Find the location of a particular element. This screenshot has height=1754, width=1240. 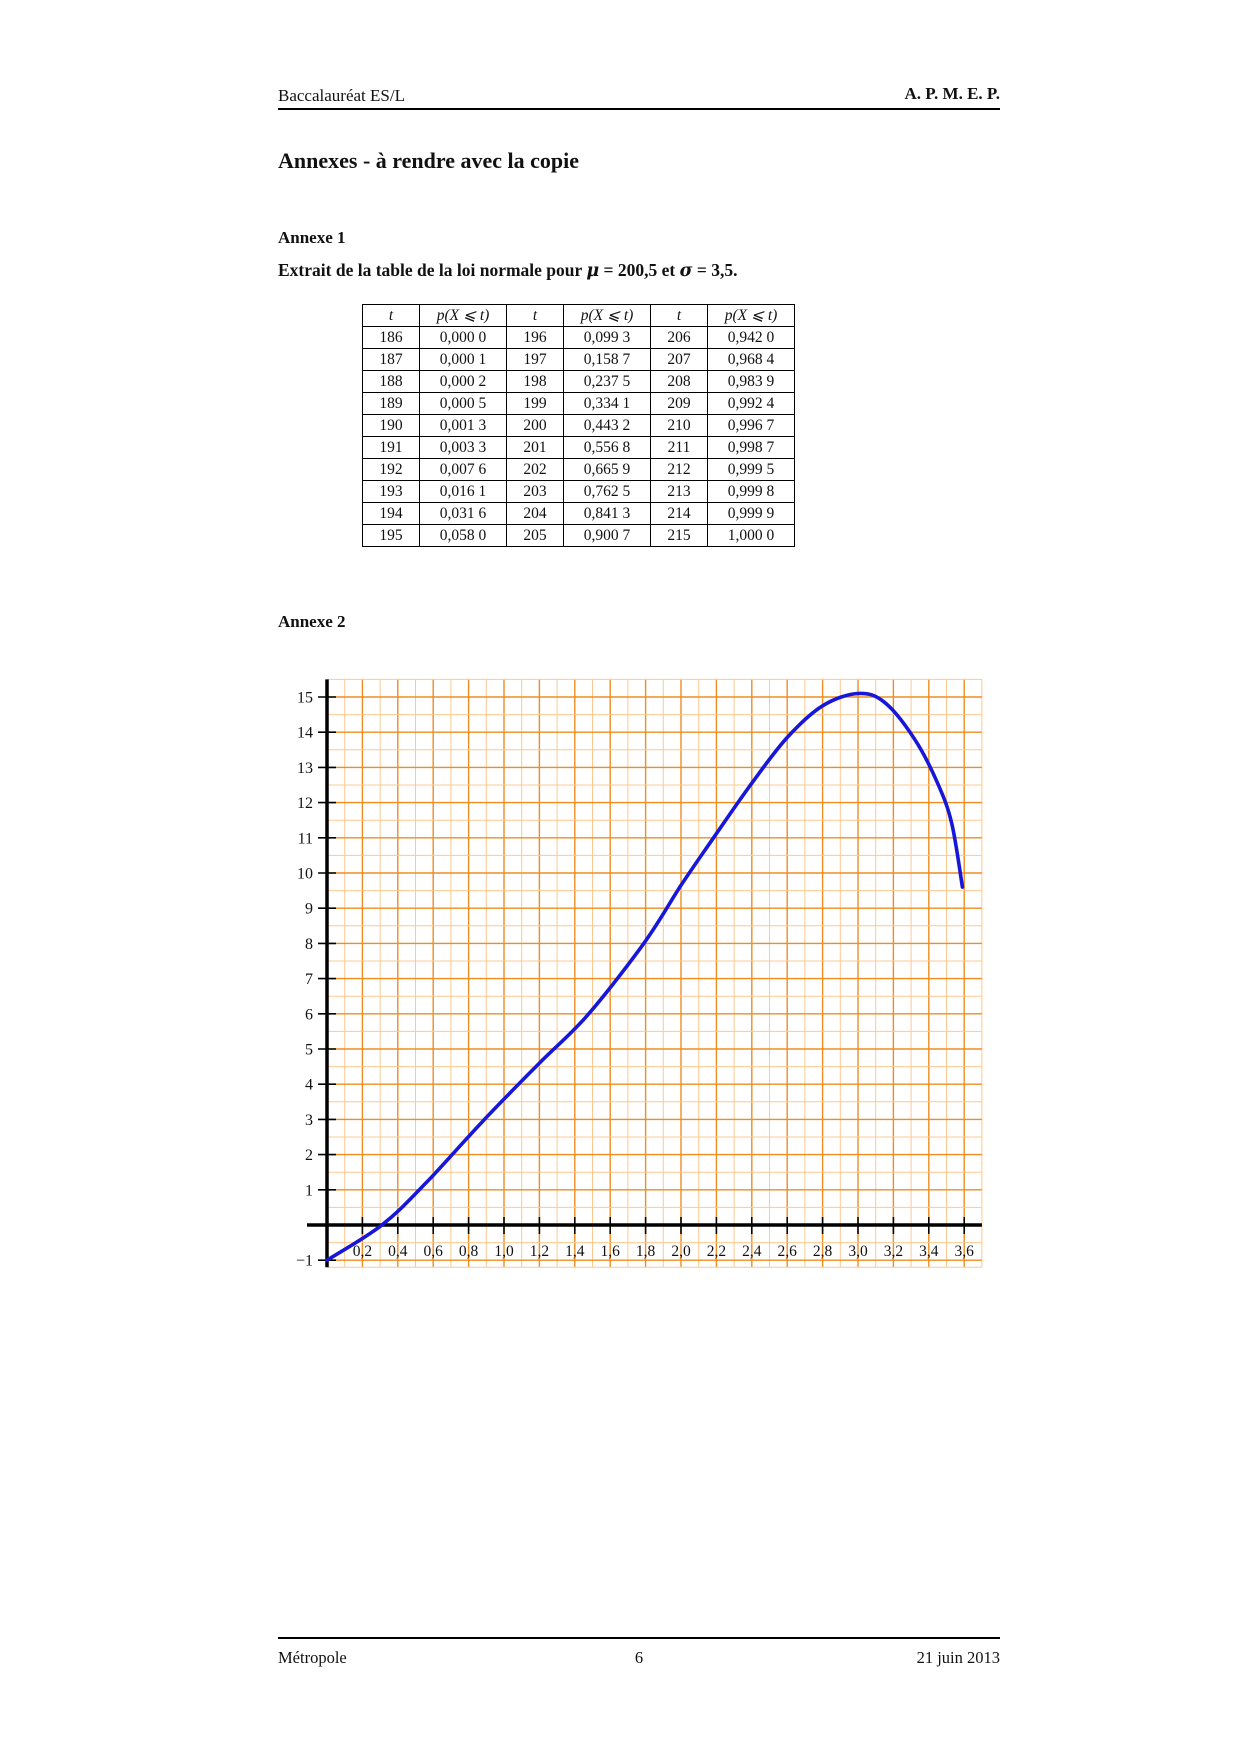

table-row: 190 0,001 3 200 0,443 2 210 0,996 7 is located at coordinates (578, 425).